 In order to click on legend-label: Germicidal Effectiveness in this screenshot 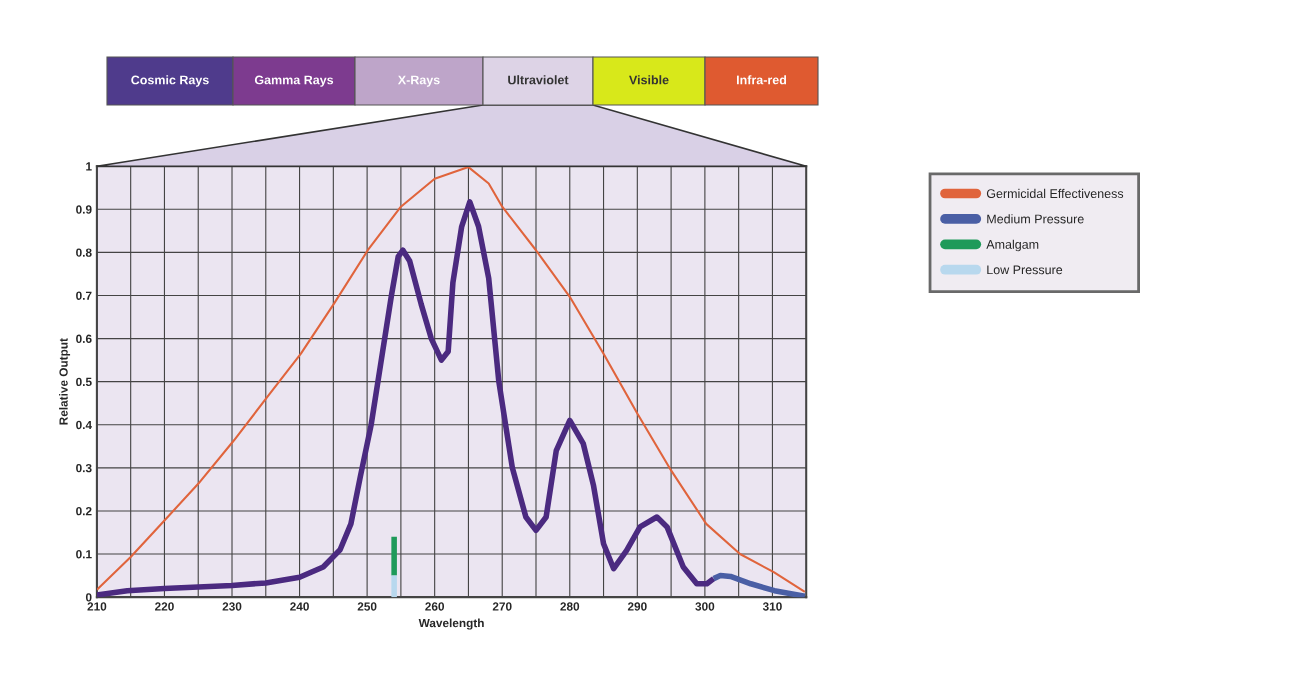, I will do `click(1055, 193)`.